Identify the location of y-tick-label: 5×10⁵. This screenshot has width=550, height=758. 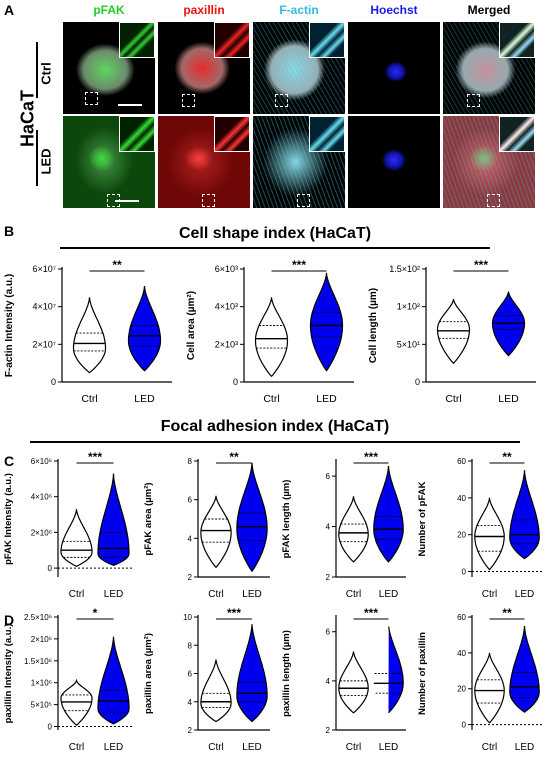
(41, 705).